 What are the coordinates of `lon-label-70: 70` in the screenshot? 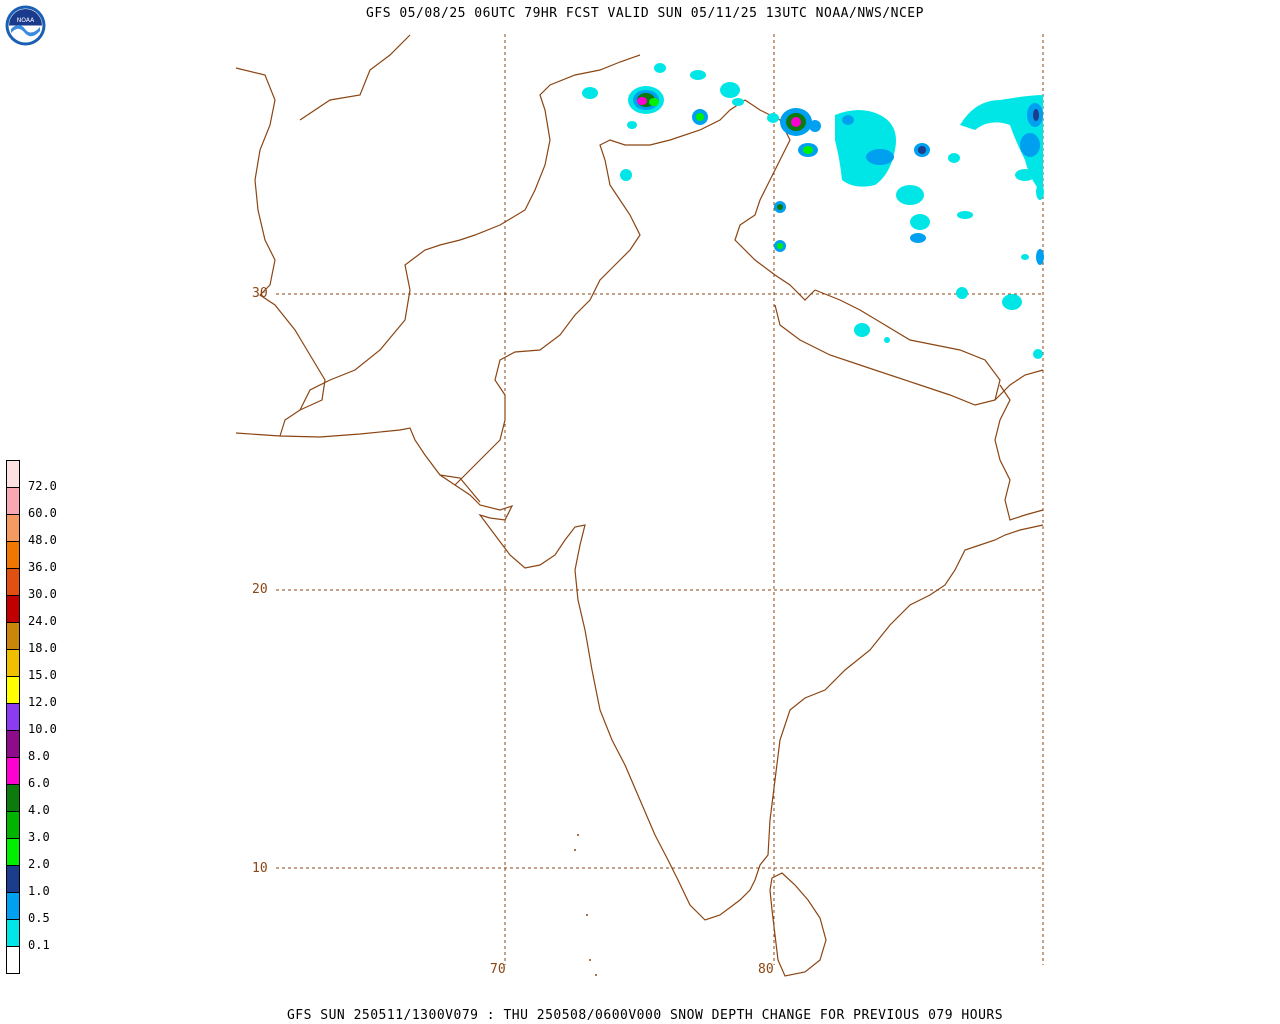 It's located at (498, 969).